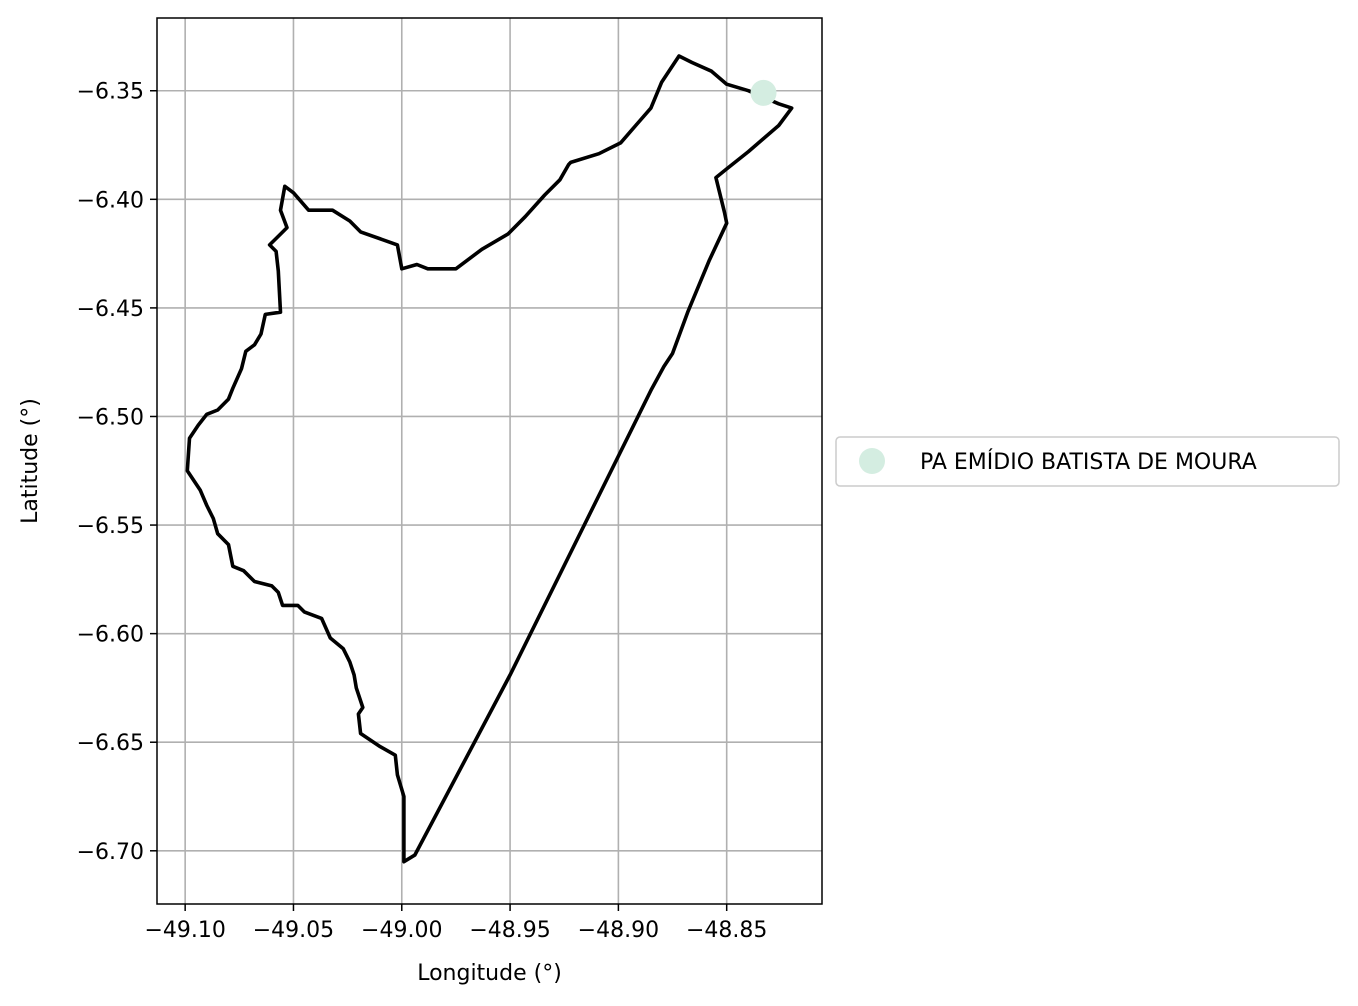 Image resolution: width=1358 pixels, height=1006 pixels. Describe the element at coordinates (618, 930) in the screenshot. I see `x-tick-label: −48.90` at that location.